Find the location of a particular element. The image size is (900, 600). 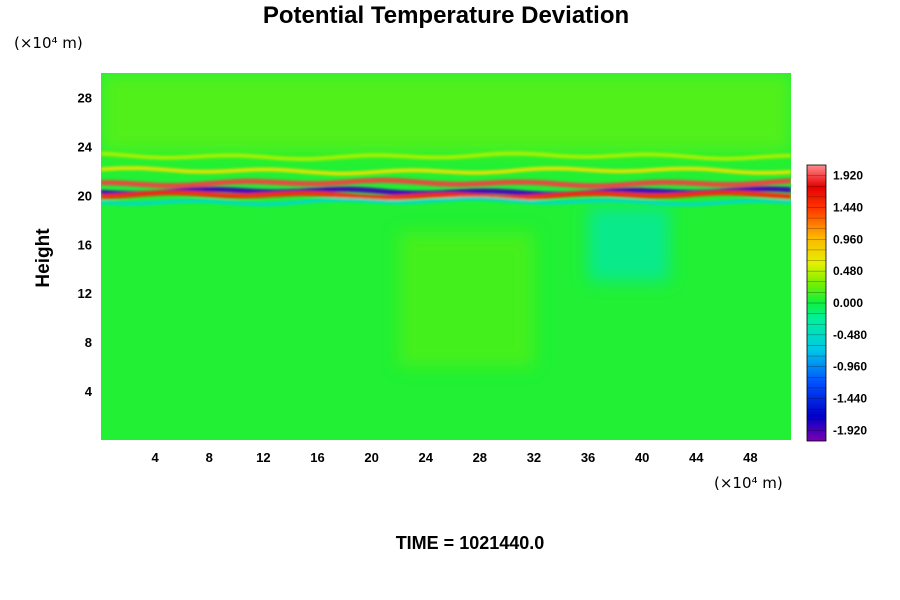

x-tick-label: 20 is located at coordinates (371, 457).